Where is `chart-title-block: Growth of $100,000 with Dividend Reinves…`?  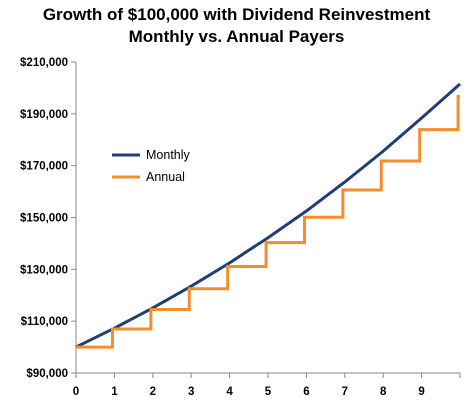 chart-title-block: Growth of $100,000 with Dividend Reinves… is located at coordinates (236, 26).